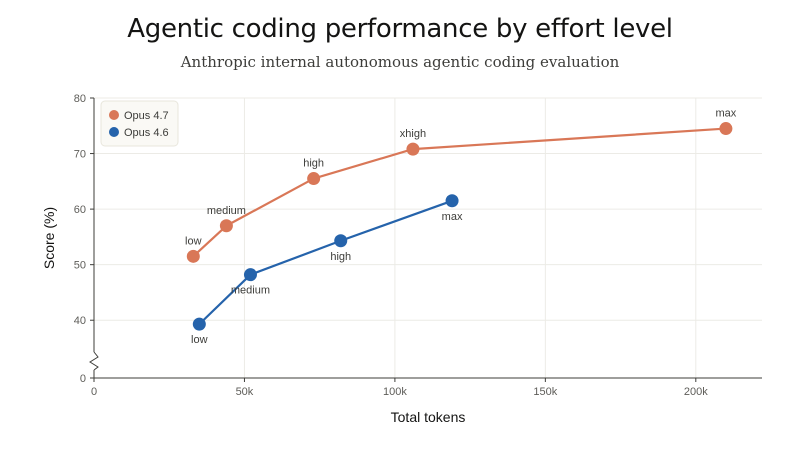 Image resolution: width=800 pixels, height=450 pixels. What do you see at coordinates (146, 133) in the screenshot?
I see `legend-entry: Opus 4.6` at bounding box center [146, 133].